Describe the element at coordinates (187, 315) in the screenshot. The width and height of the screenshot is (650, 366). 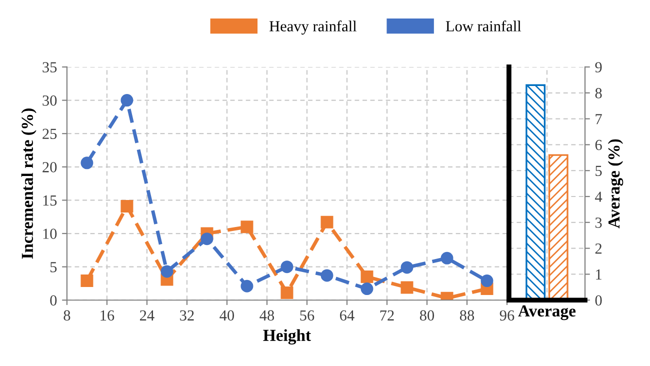
I see `x-tick-label: 32` at that location.